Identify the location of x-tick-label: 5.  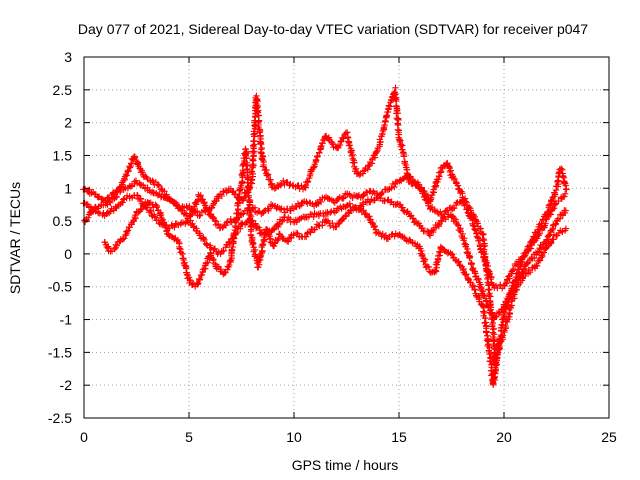
(189, 437).